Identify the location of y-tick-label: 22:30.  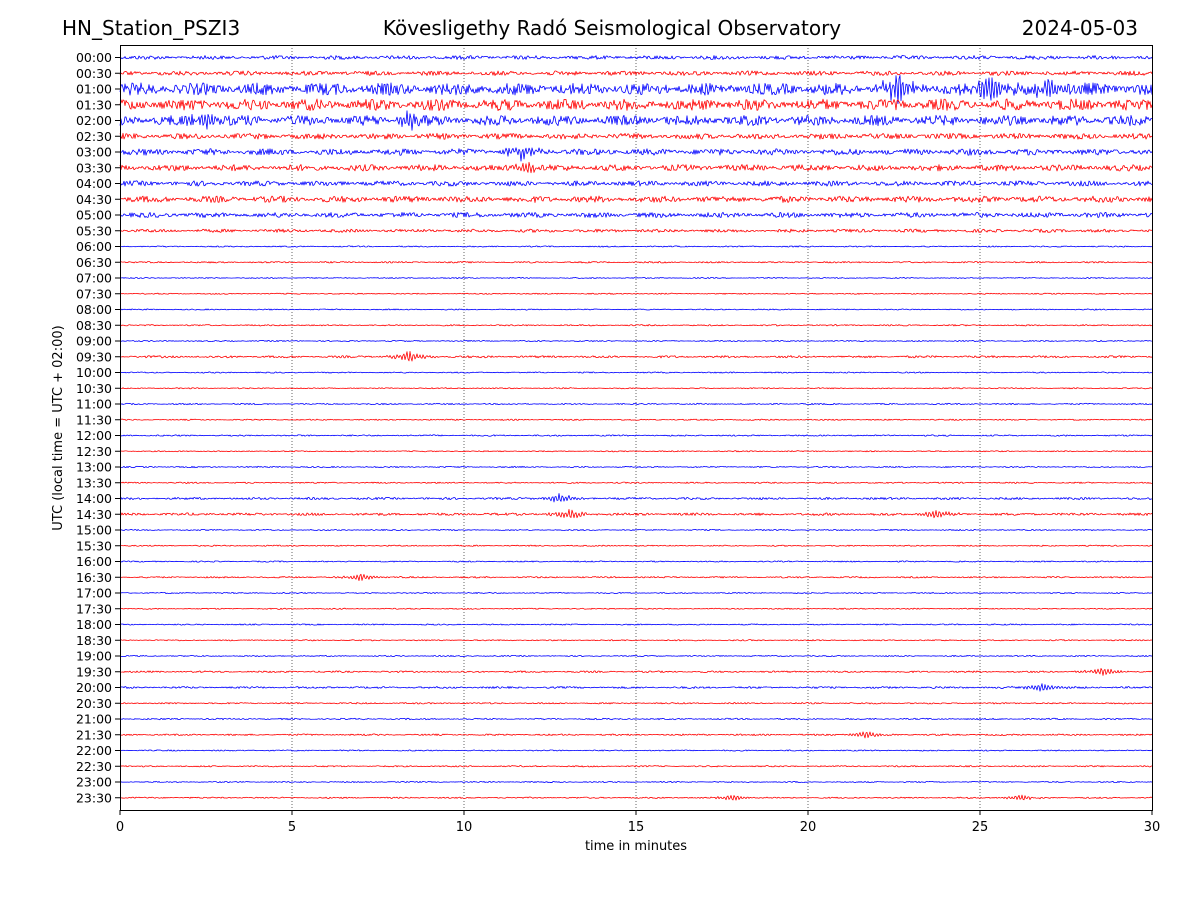
(94, 766).